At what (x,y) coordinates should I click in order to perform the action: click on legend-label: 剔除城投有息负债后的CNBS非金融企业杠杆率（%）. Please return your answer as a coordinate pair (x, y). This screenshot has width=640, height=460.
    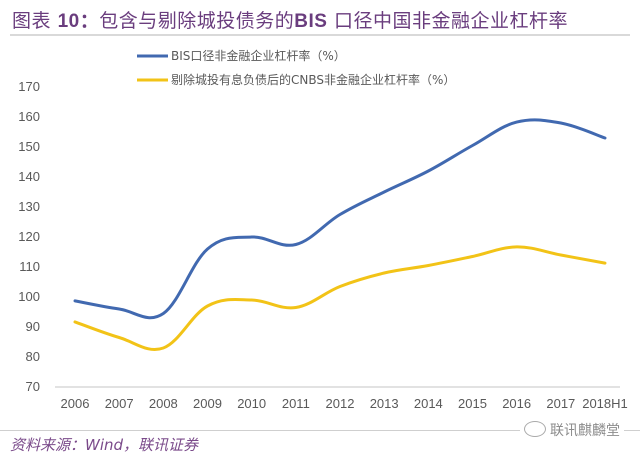
    Looking at the image, I should click on (313, 79).